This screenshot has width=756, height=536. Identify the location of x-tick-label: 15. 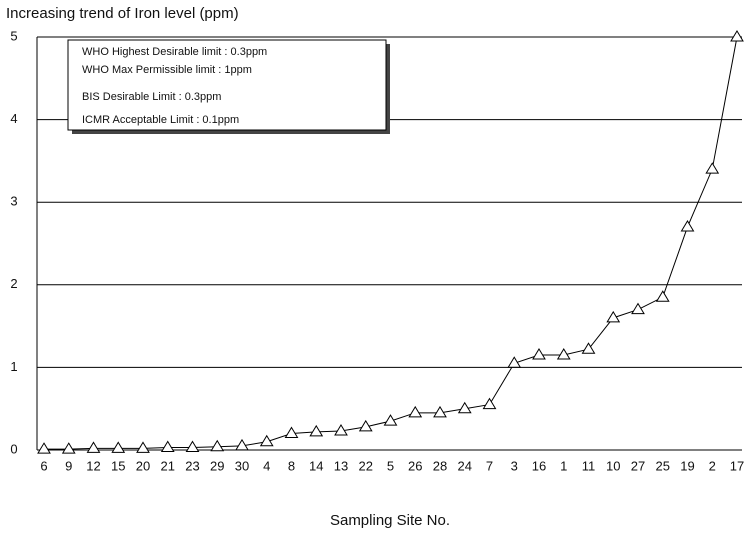
(118, 465).